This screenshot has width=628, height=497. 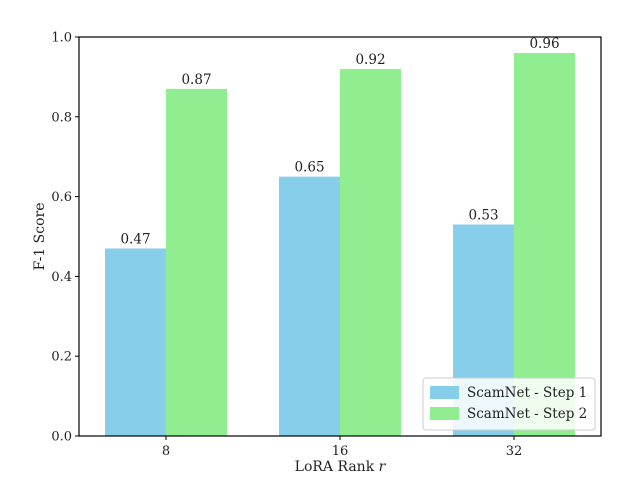 I want to click on legend: ScamNet - Step 1 ScamNet - Step 2, so click(x=509, y=404).